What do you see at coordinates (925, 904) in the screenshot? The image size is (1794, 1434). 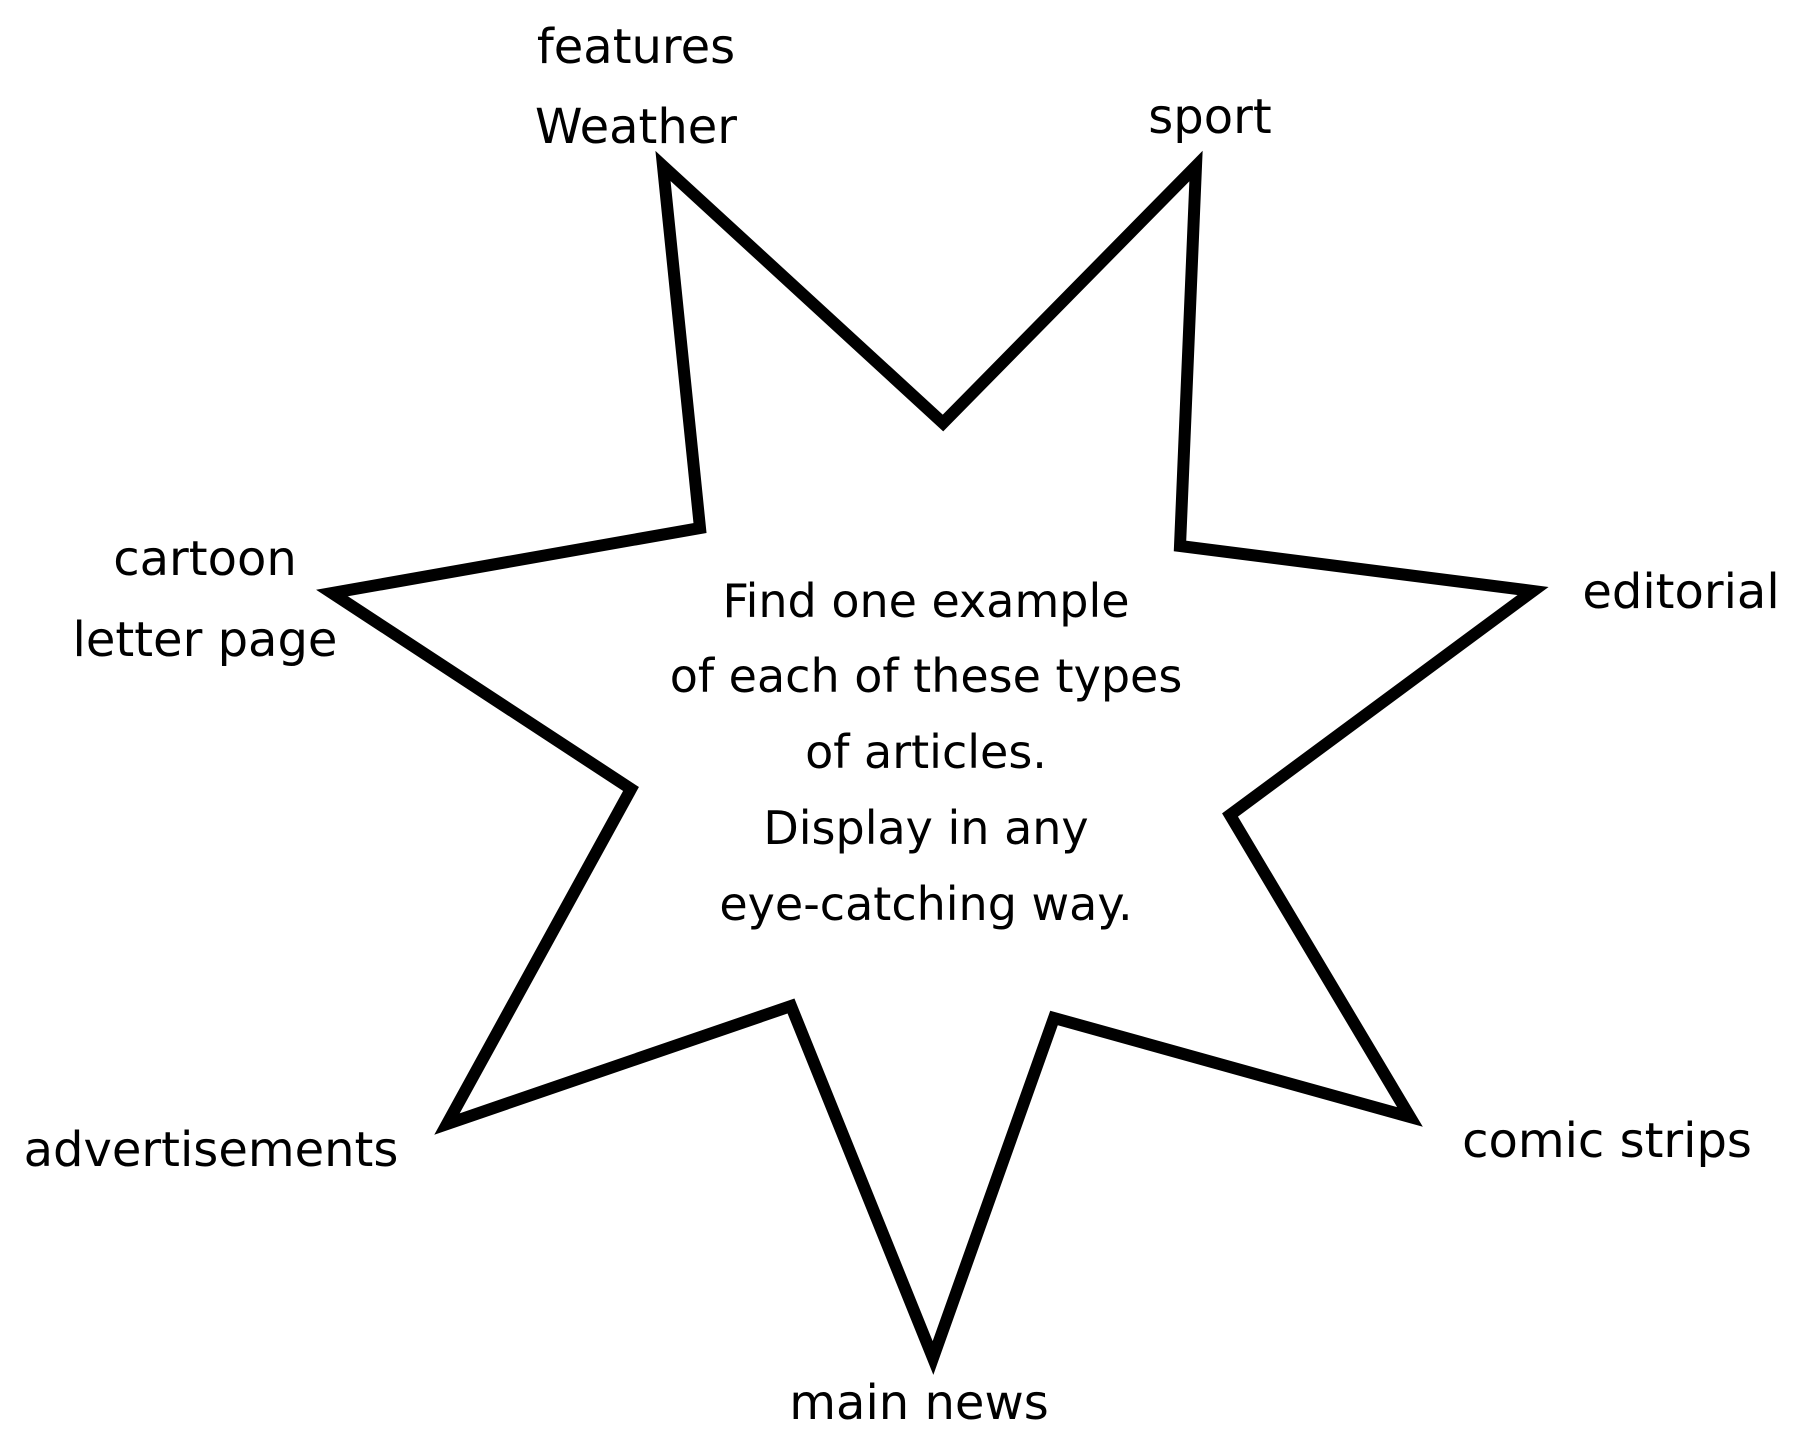 I see `center-line-5: eye-catching way.` at bounding box center [925, 904].